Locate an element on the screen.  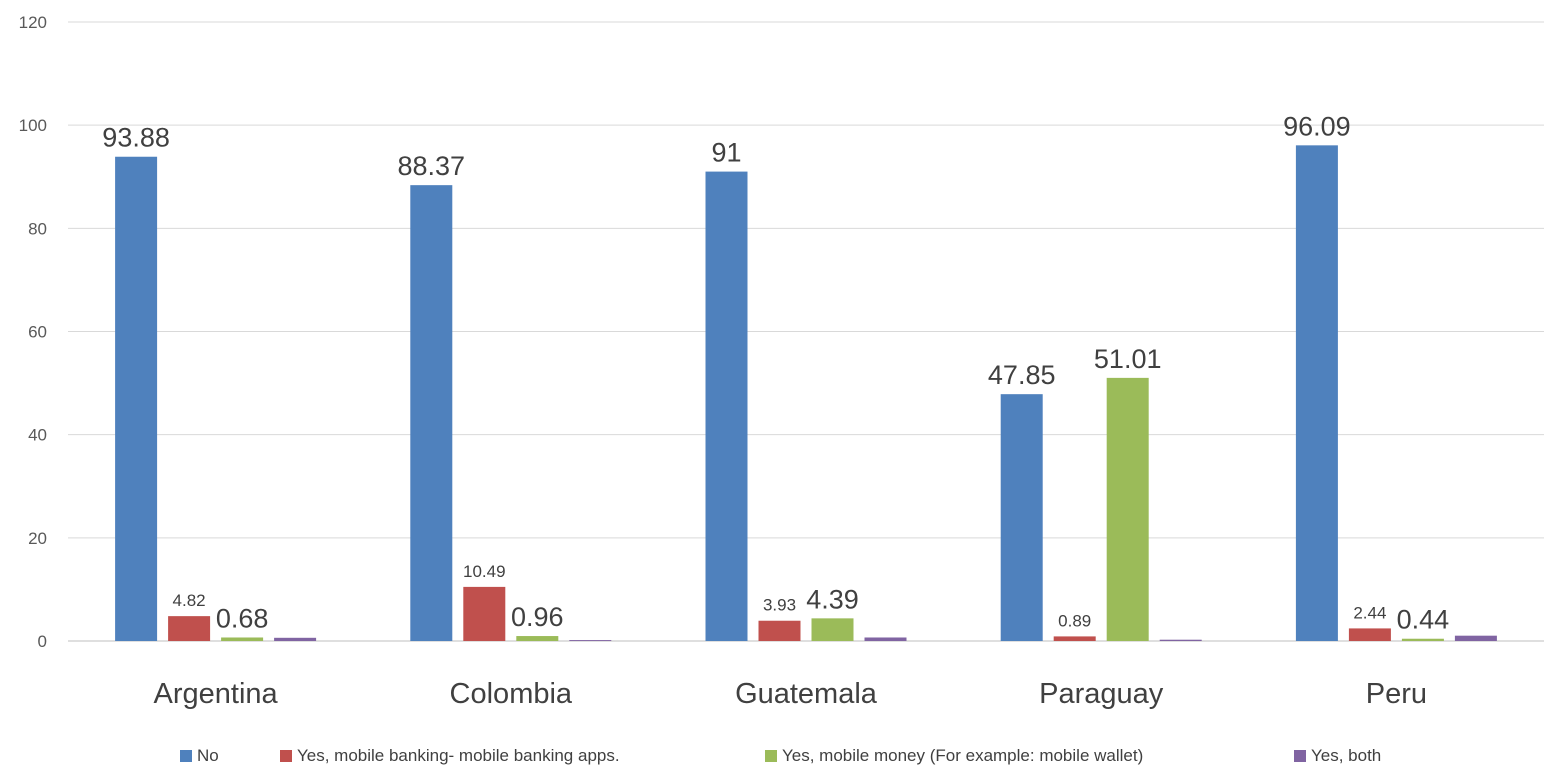
y-tick-label: 0 is located at coordinates (42, 641).